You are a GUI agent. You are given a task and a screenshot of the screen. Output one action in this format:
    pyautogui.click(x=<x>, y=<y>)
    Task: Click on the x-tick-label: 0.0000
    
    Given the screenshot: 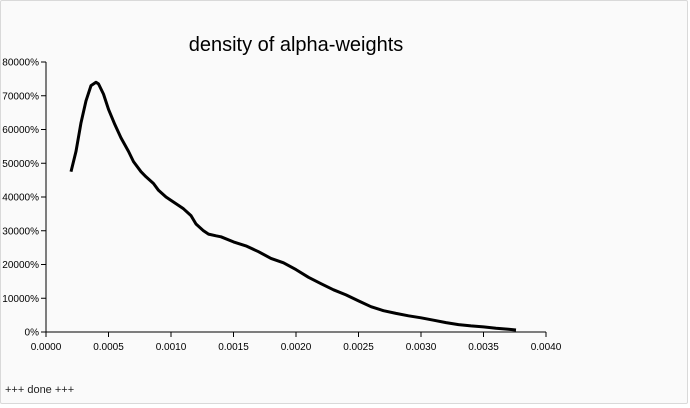 What is the action you would take?
    pyautogui.click(x=46, y=347)
    